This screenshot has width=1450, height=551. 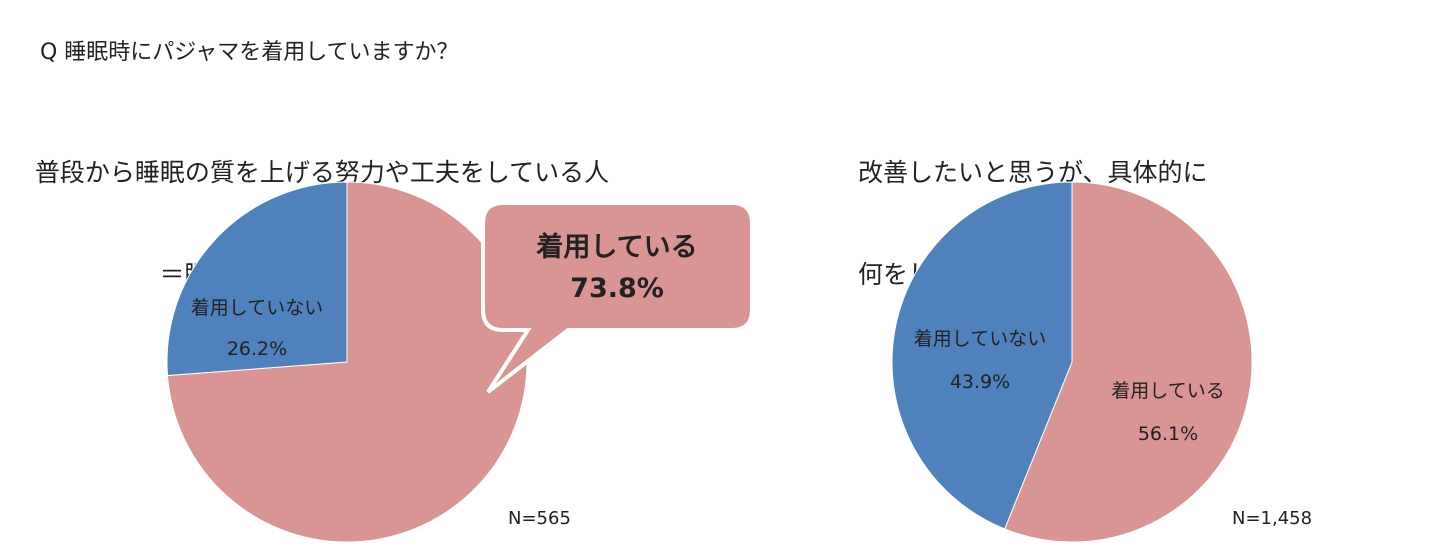 What do you see at coordinates (1168, 434) in the screenshot?
I see `right-value-wearing: 56.1%` at bounding box center [1168, 434].